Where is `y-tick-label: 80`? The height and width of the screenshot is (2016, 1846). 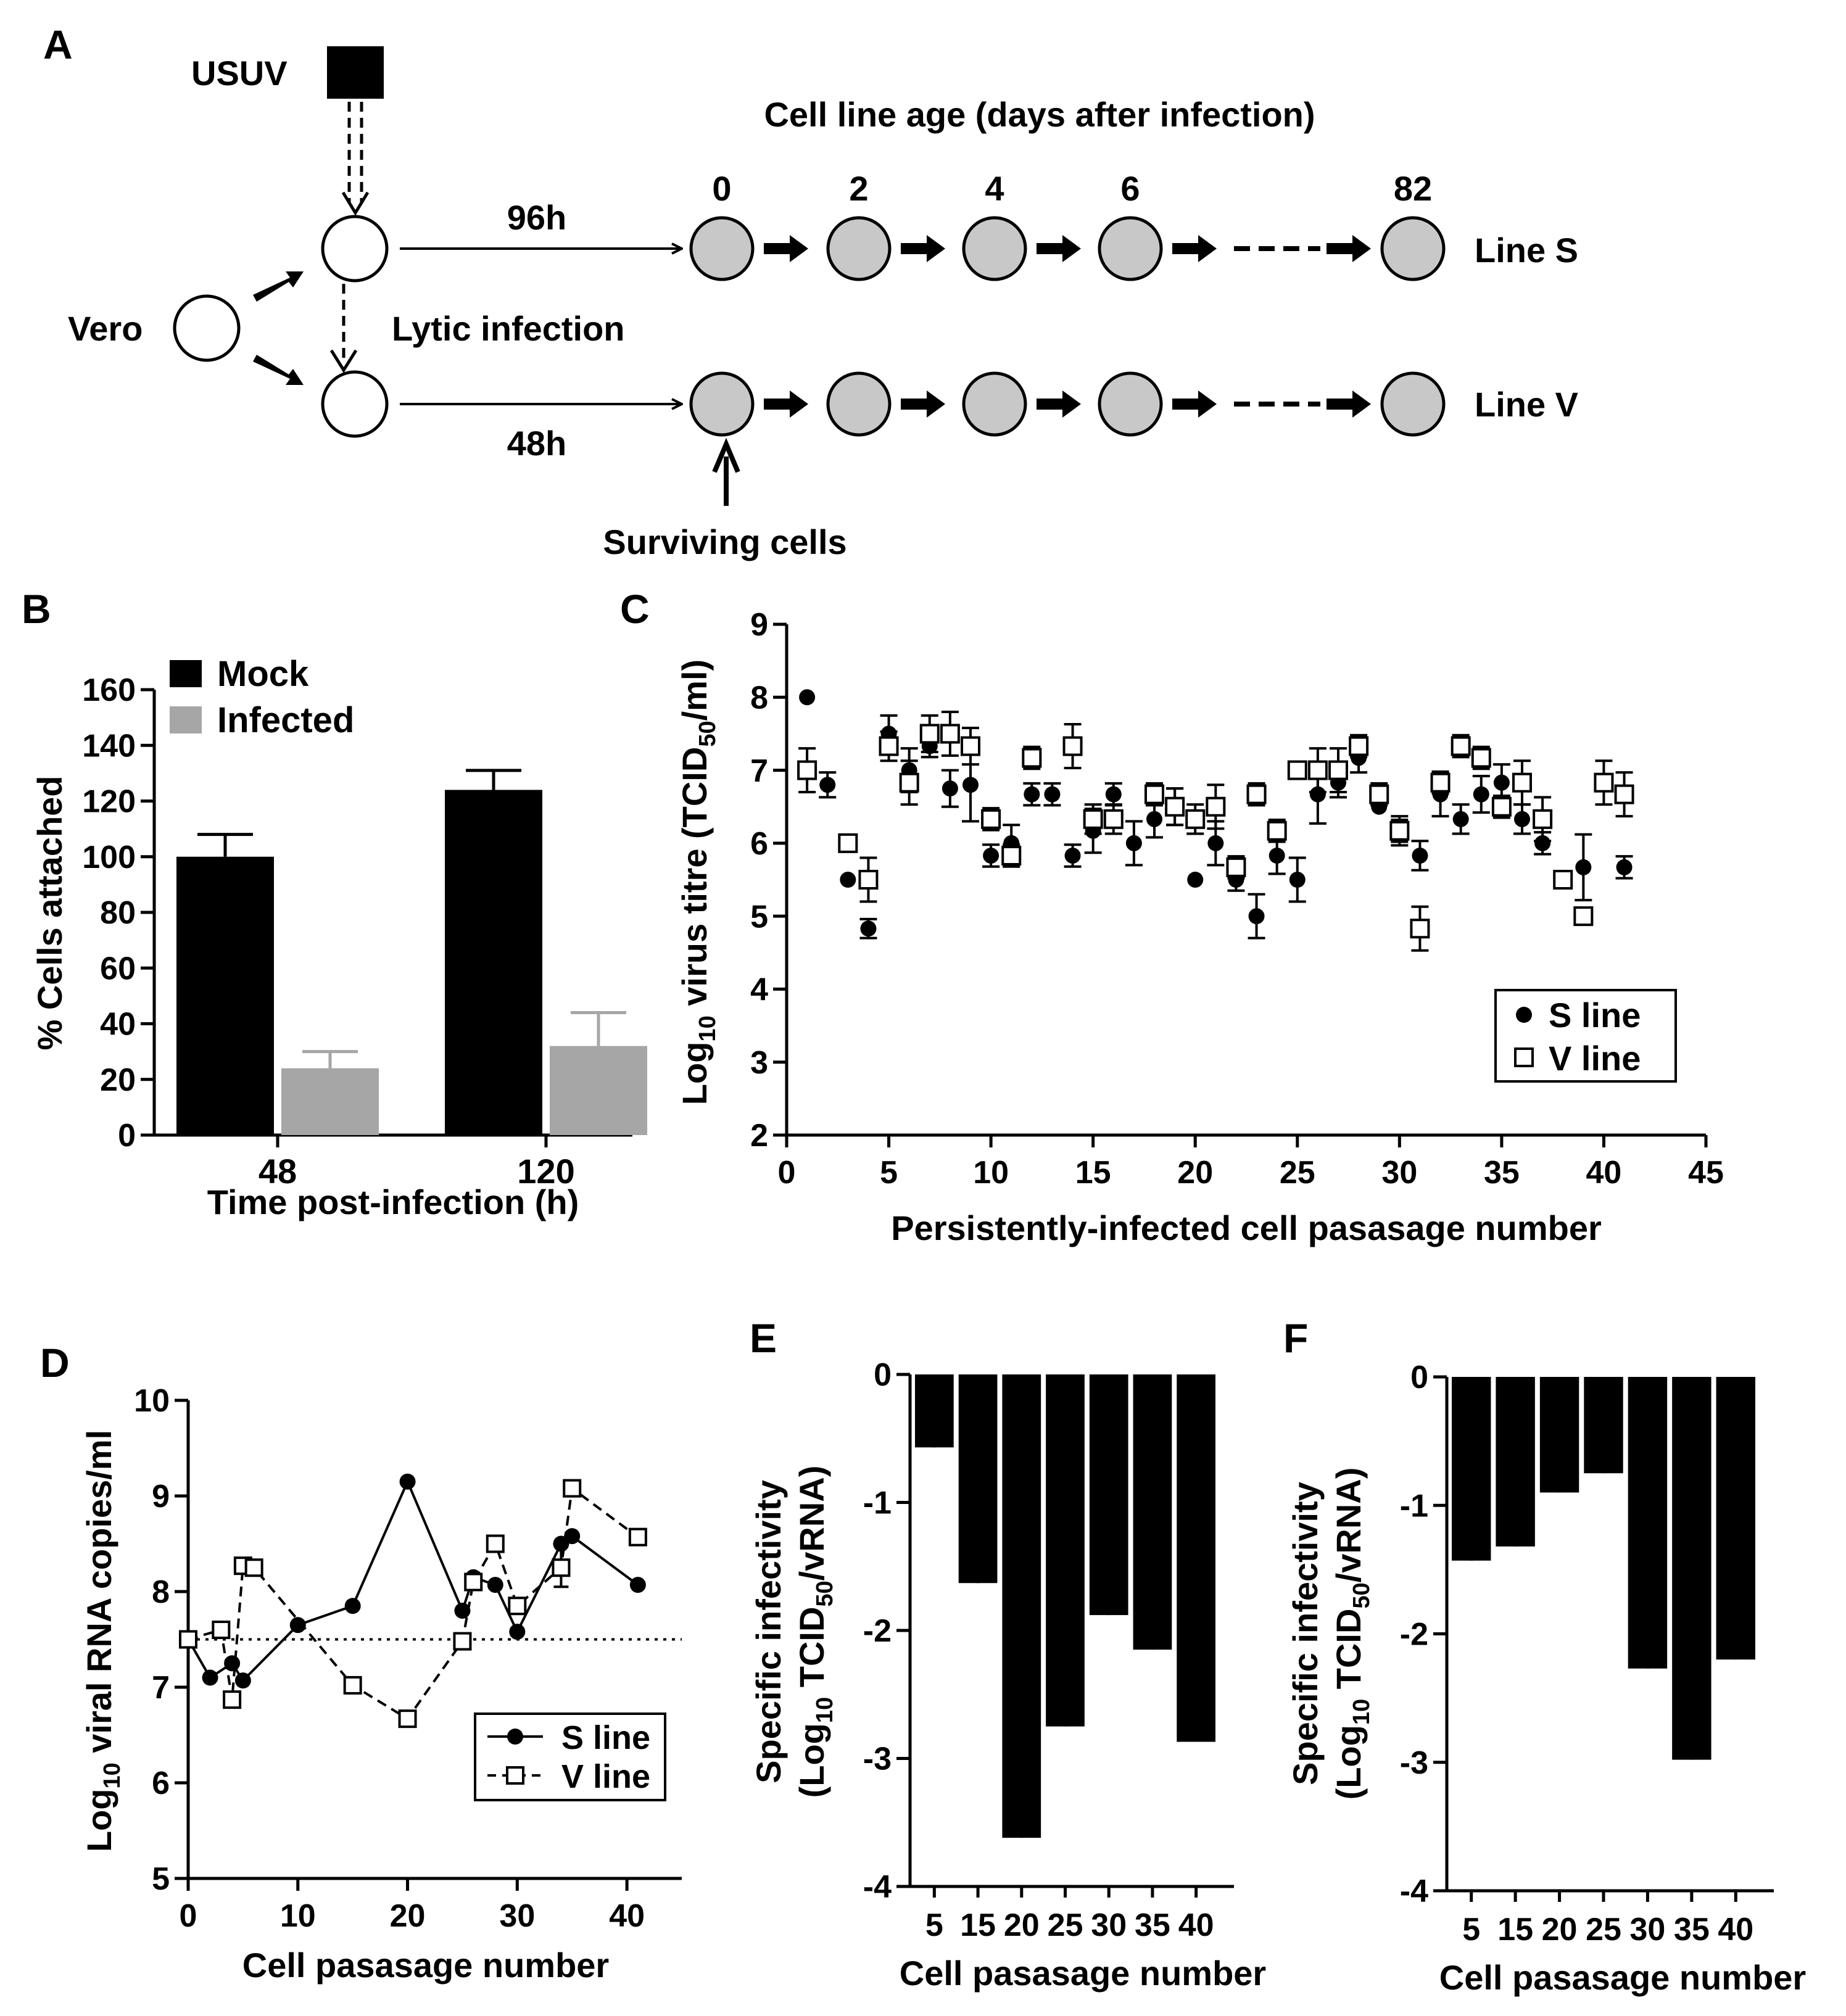
y-tick-label: 80 is located at coordinates (118, 913).